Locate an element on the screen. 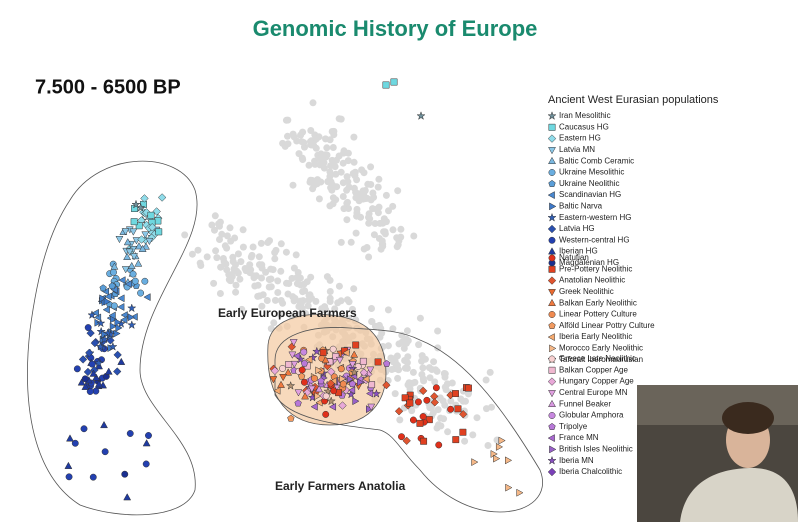 The width and height of the screenshot is (798, 522). legend-label: Natufian is located at coordinates (574, 257).